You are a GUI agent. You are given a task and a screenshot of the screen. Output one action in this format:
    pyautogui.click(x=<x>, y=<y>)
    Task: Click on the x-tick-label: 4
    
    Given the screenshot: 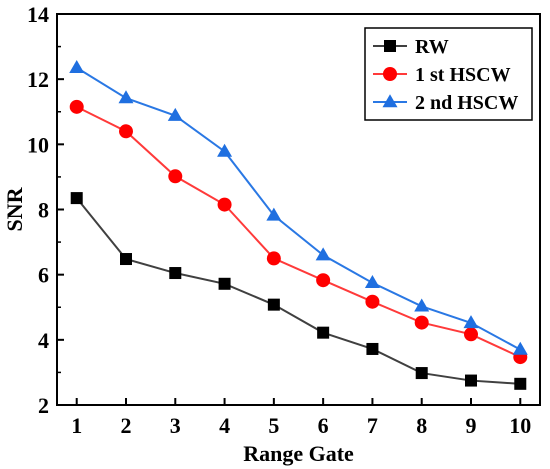 What is the action you would take?
    pyautogui.click(x=224, y=425)
    